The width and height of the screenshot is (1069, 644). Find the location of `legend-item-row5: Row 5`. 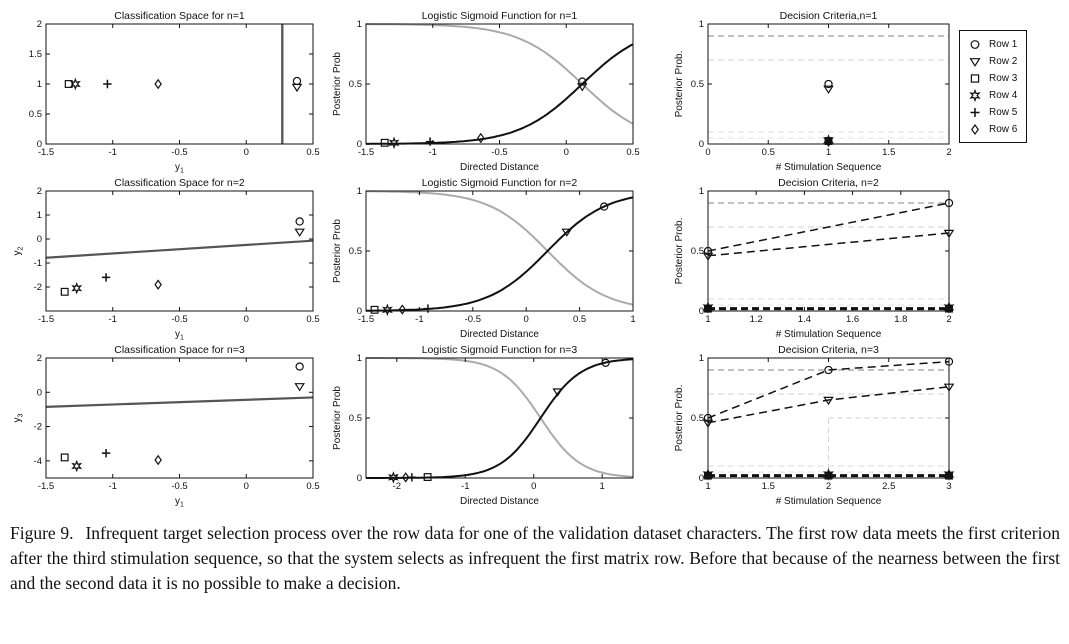

legend-item-row5: Row 5 is located at coordinates (991, 112).